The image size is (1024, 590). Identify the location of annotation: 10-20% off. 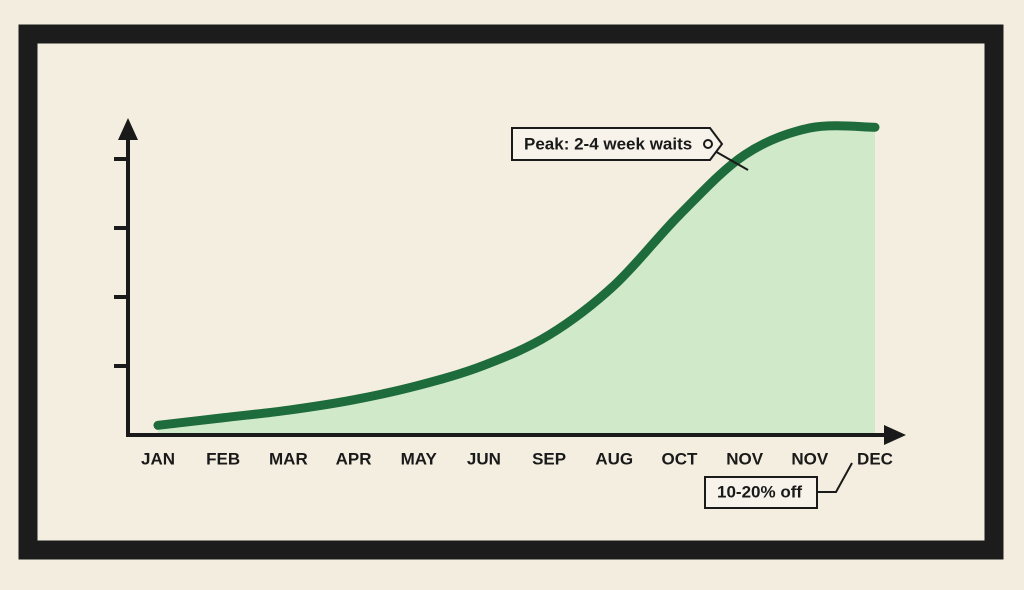
(759, 491).